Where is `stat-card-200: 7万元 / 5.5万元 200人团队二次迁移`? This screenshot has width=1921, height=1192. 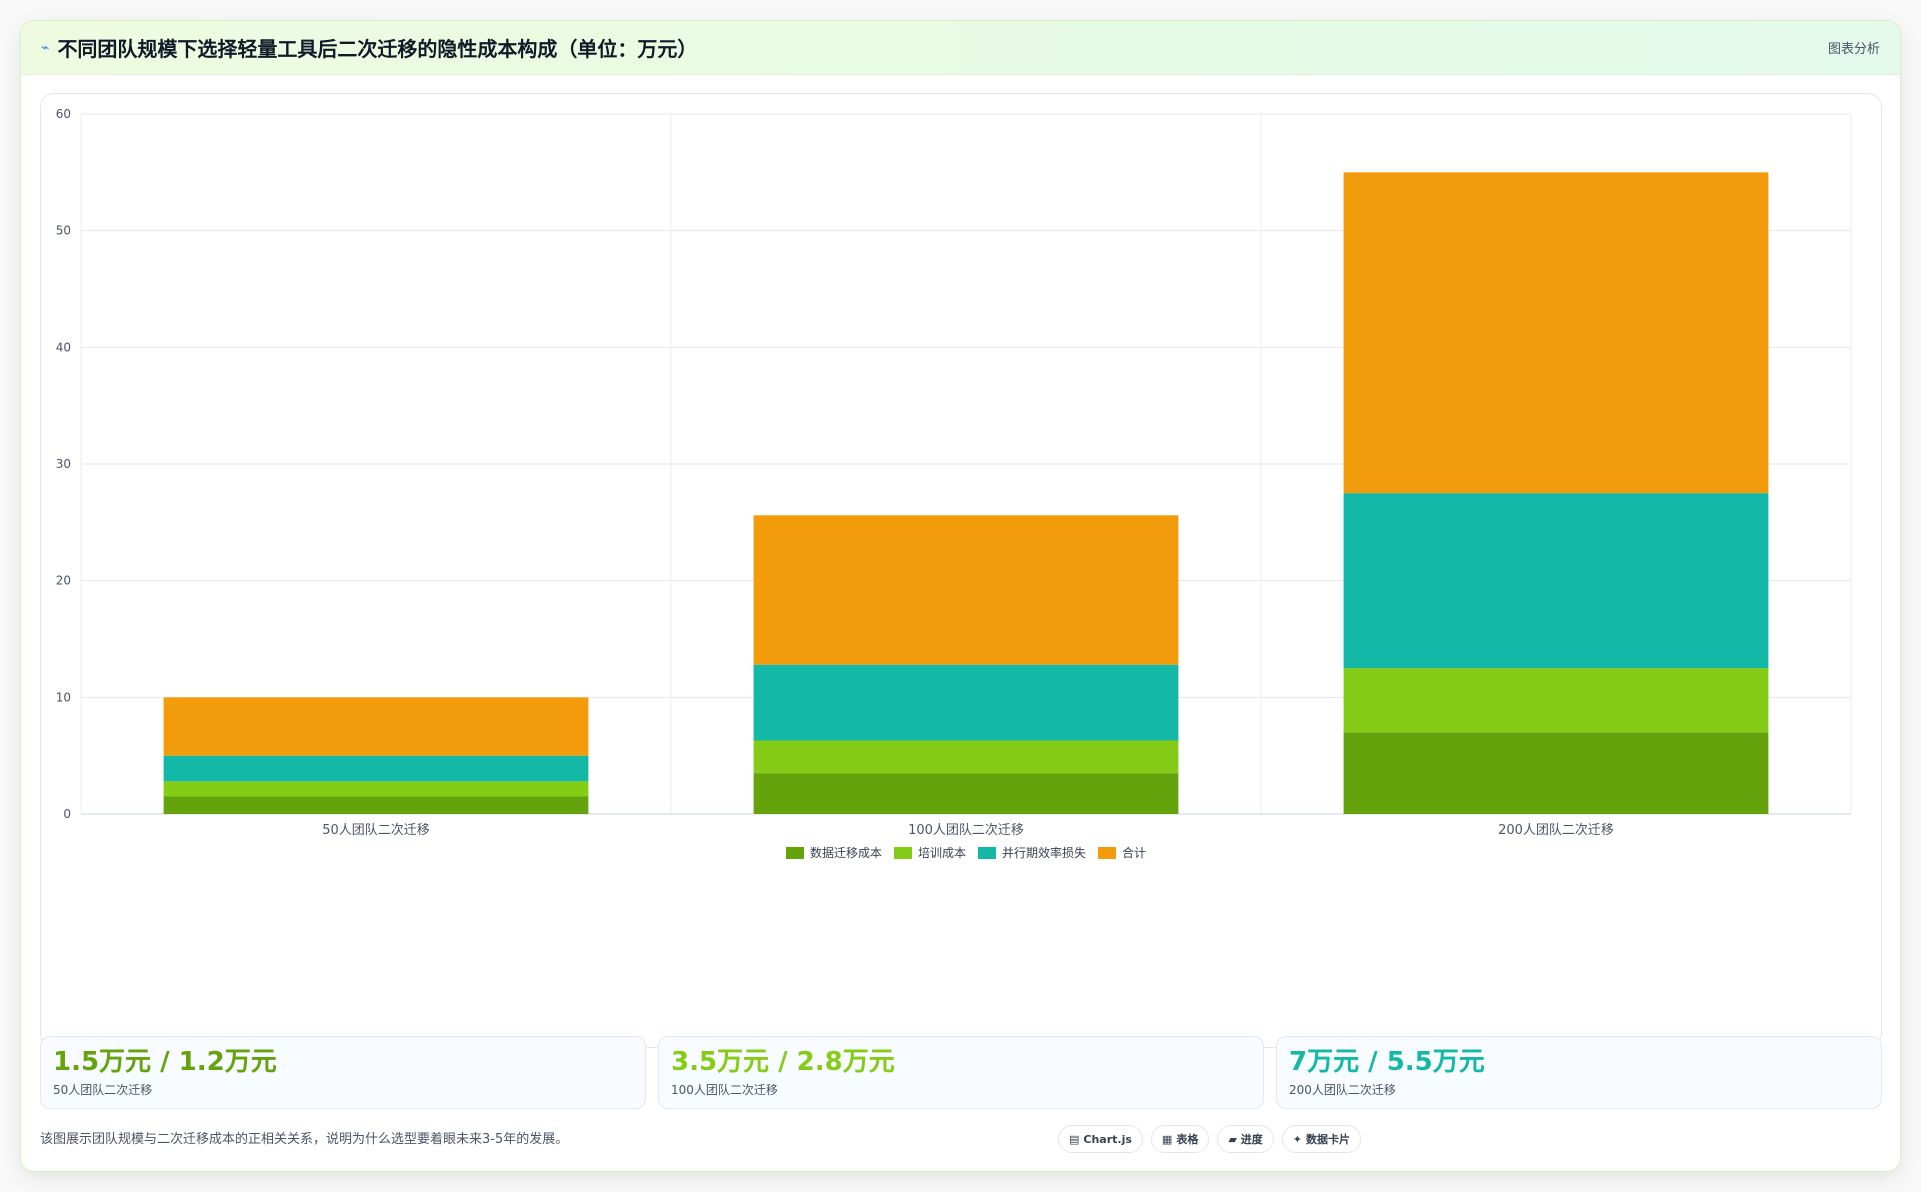 stat-card-200: 7万元 / 5.5万元 200人团队二次迁移 is located at coordinates (1579, 1072).